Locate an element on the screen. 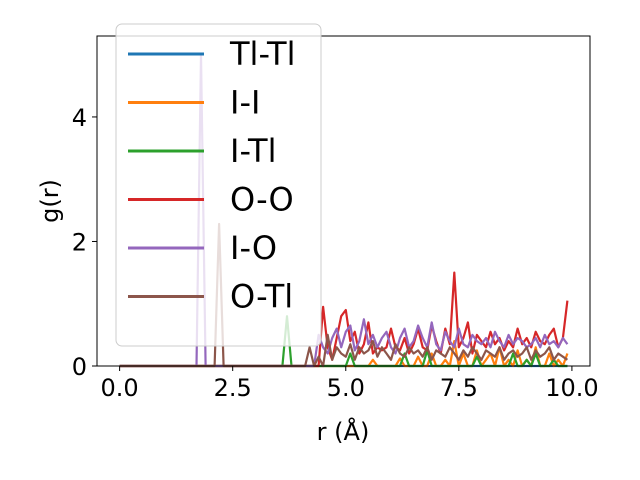  y-tick-label: 0 is located at coordinates (79, 367).